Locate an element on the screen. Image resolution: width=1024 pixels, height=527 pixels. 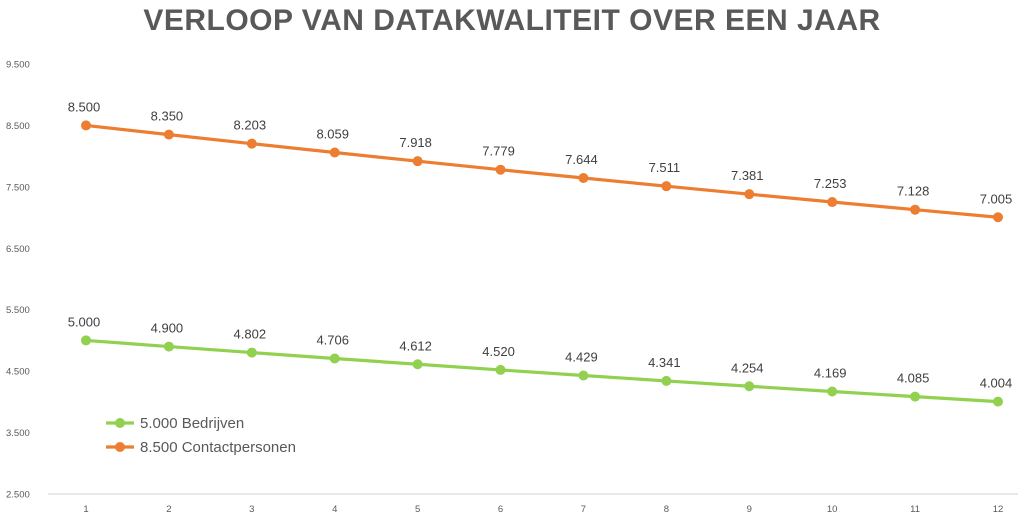
data-label: 7.511 is located at coordinates (665, 167).